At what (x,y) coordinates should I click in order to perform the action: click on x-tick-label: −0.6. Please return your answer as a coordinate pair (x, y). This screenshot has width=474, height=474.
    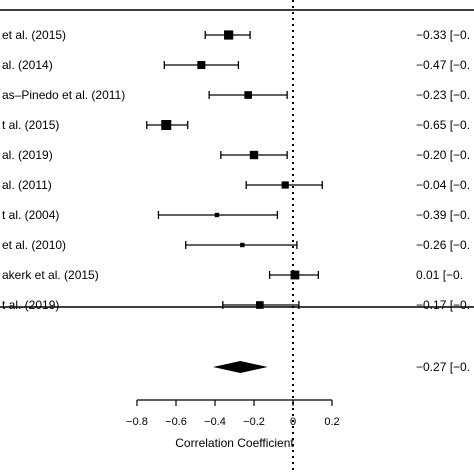
    Looking at the image, I should click on (176, 422).